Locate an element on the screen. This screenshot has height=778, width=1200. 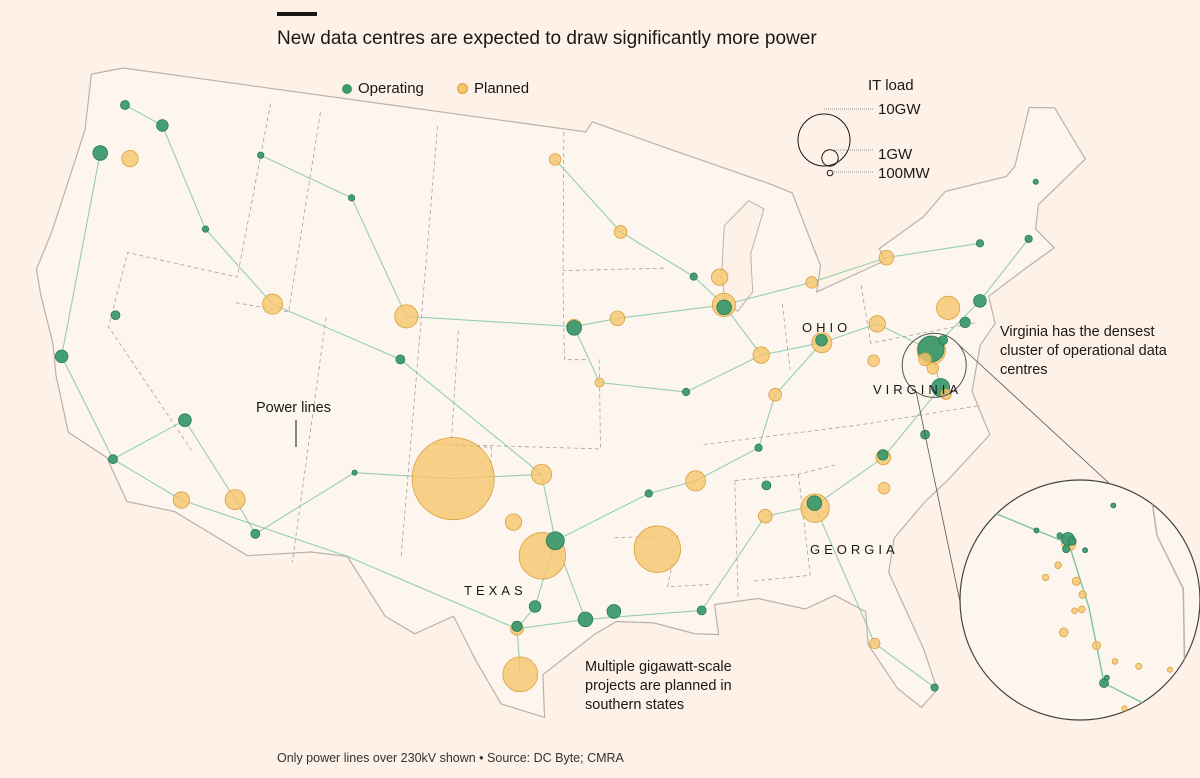
legend-operating: Operating is located at coordinates (383, 88).